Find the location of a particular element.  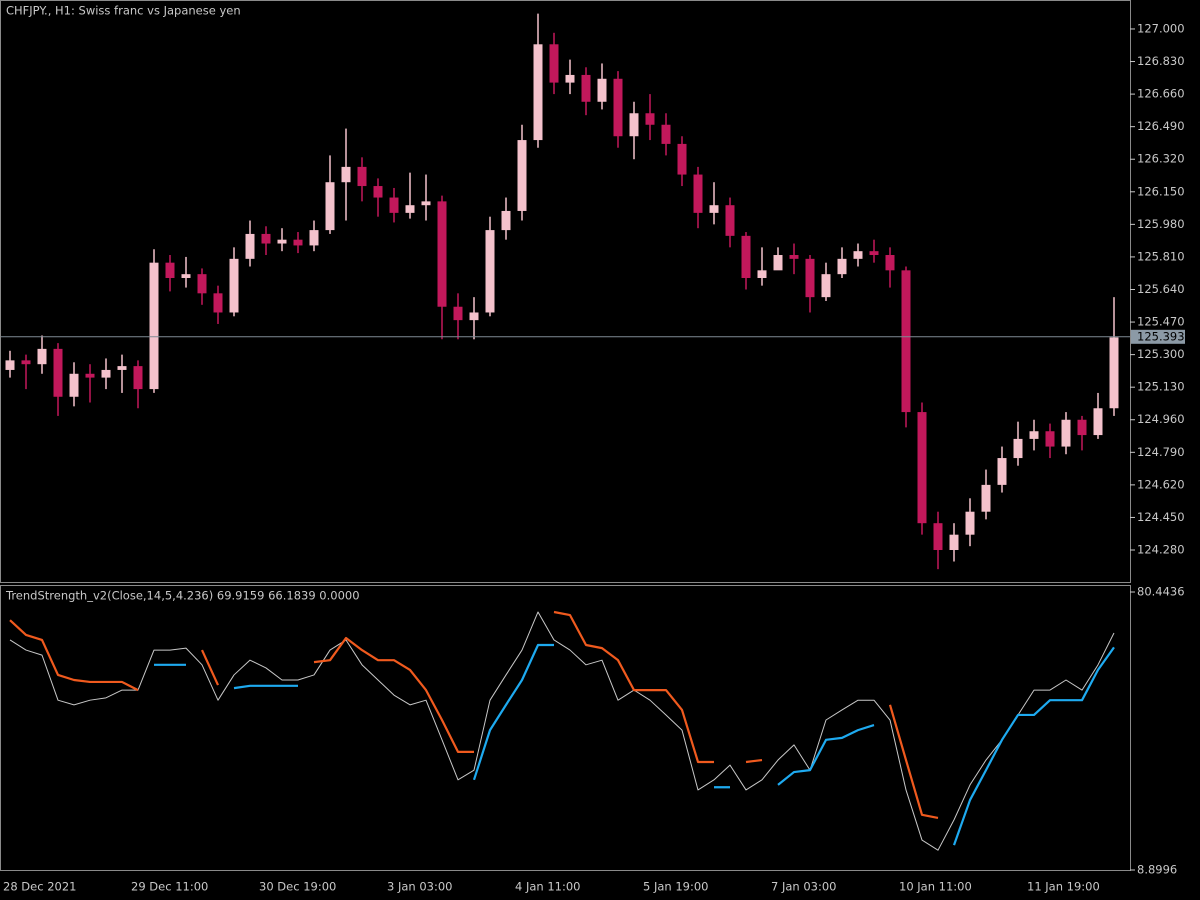

y-tick-label: 124.960 is located at coordinates (1161, 419).